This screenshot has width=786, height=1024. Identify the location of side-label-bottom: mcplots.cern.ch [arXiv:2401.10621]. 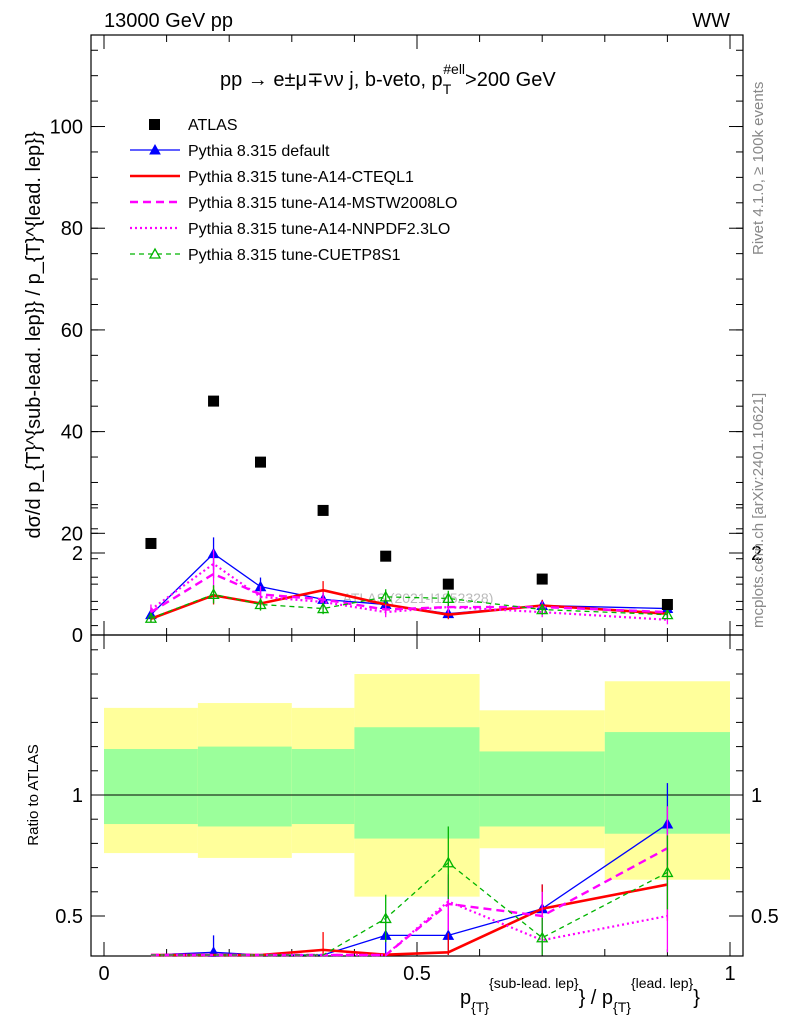
(758, 510).